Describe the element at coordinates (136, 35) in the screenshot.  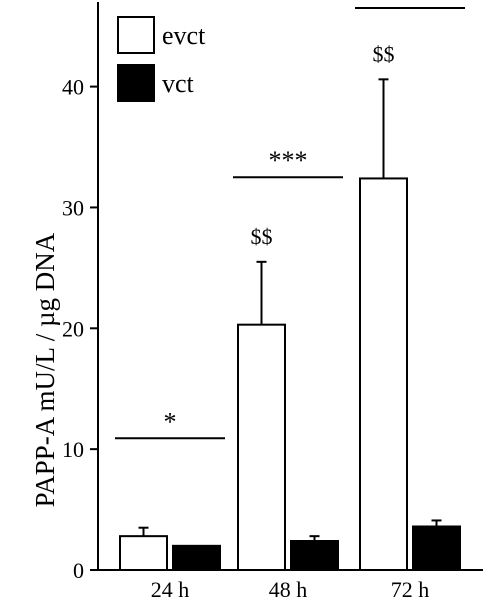
I see `legend-swatch-evct` at that location.